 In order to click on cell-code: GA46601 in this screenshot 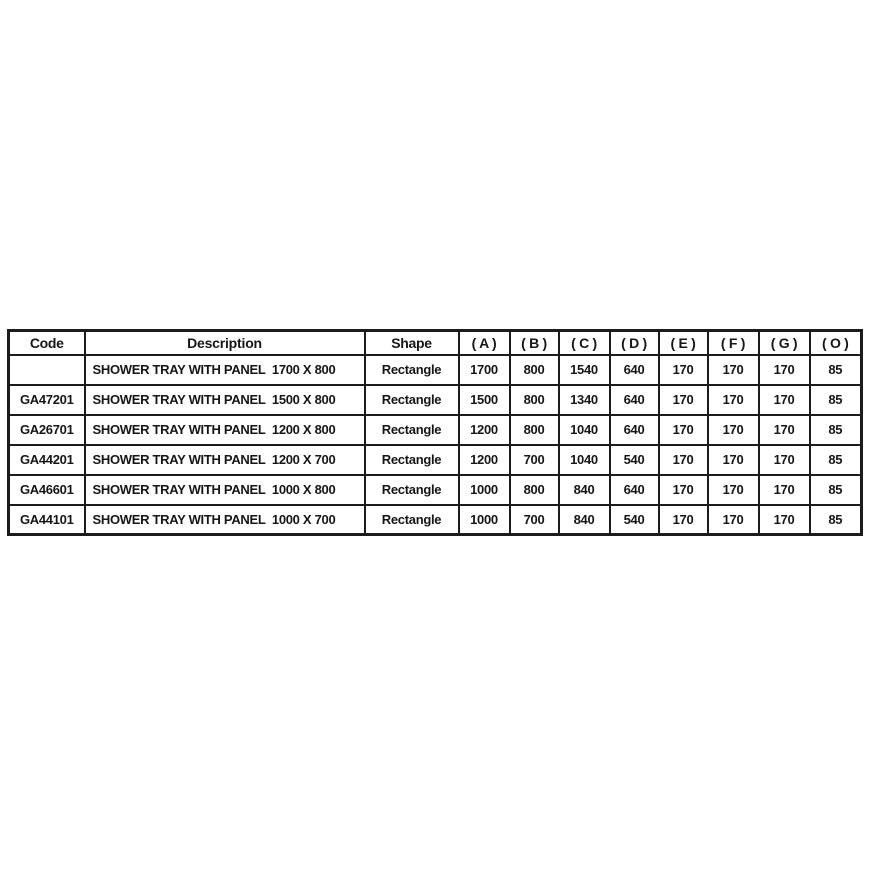, I will do `click(46, 489)`.